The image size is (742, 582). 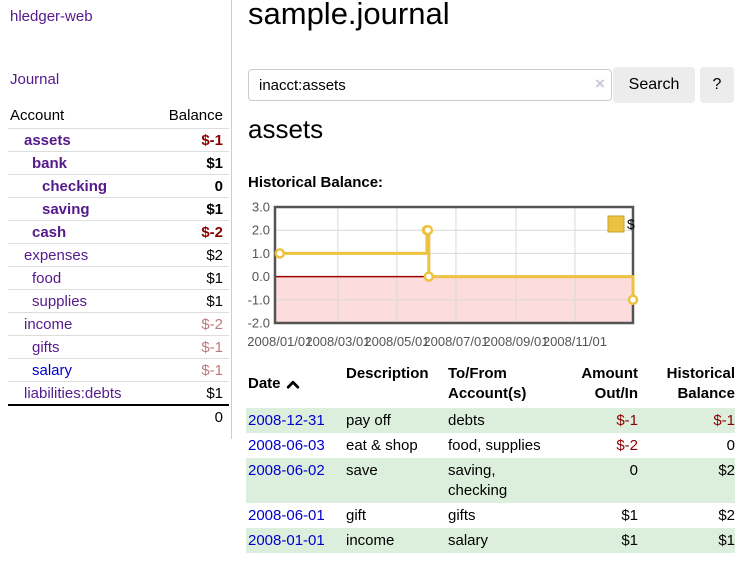 I want to click on x-tick-label: 2008/01/01, so click(x=279, y=341).